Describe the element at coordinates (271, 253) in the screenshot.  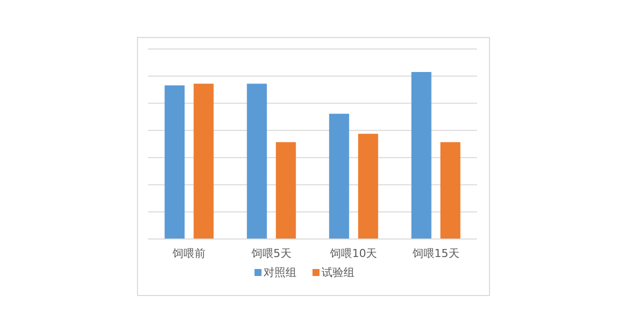
I see `x-tick-label: 饲喂5天` at that location.